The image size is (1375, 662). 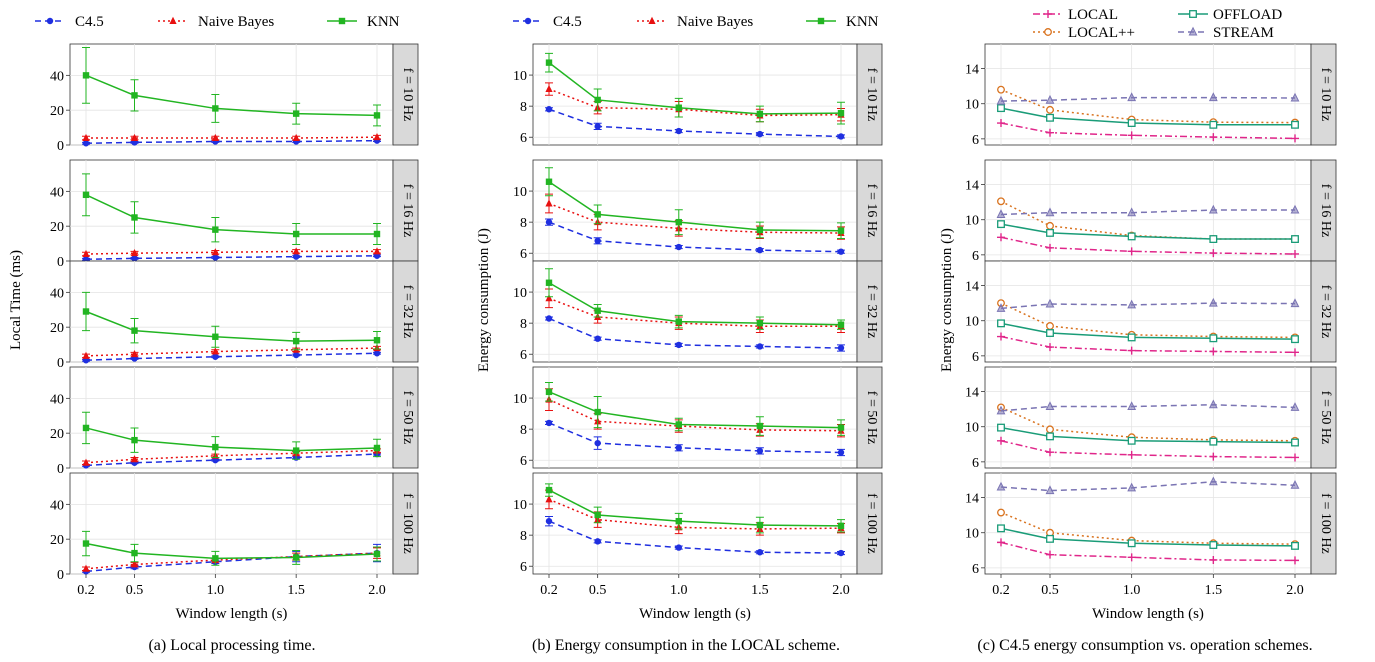 What do you see at coordinates (1243, 33) in the screenshot?
I see `legend-label: STREAM` at bounding box center [1243, 33].